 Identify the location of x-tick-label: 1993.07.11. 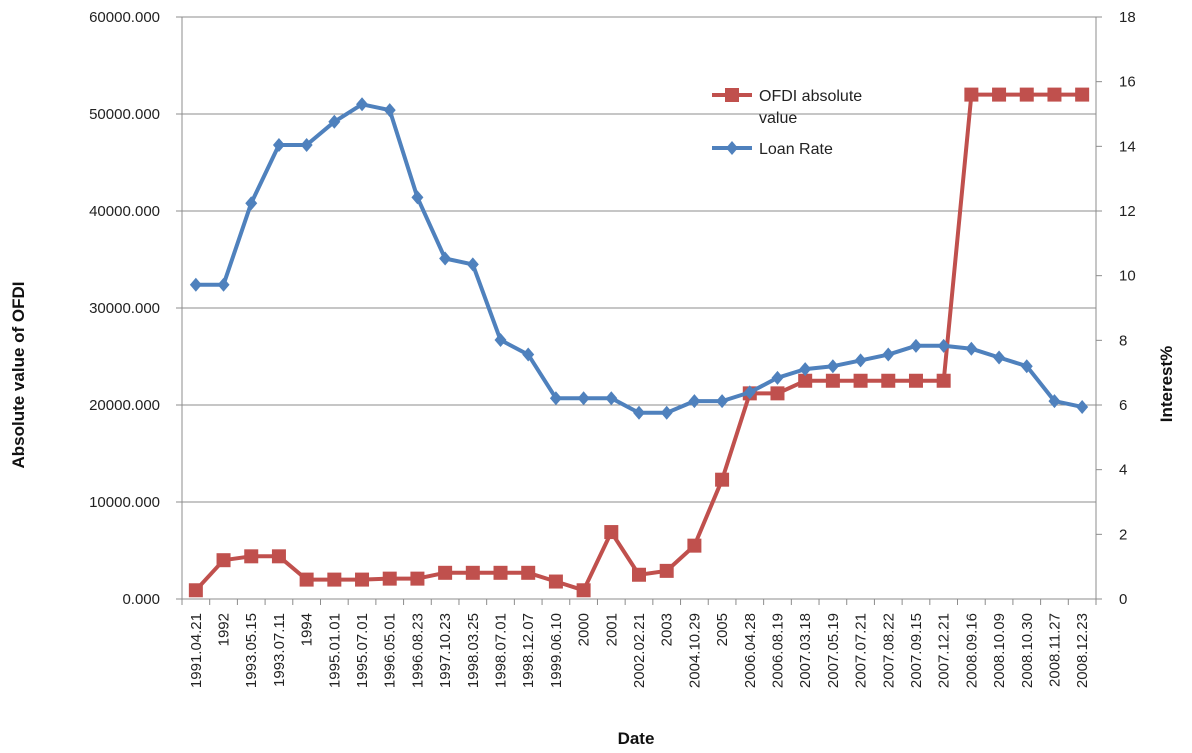
(279, 650).